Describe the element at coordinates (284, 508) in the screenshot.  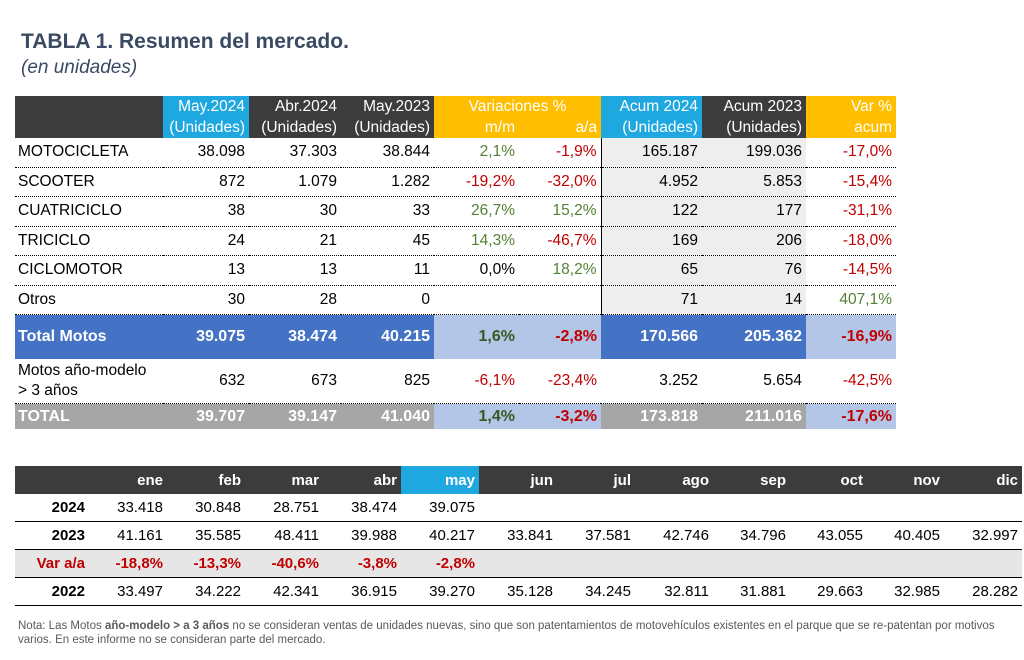
I see `cell-value: 28.751` at that location.